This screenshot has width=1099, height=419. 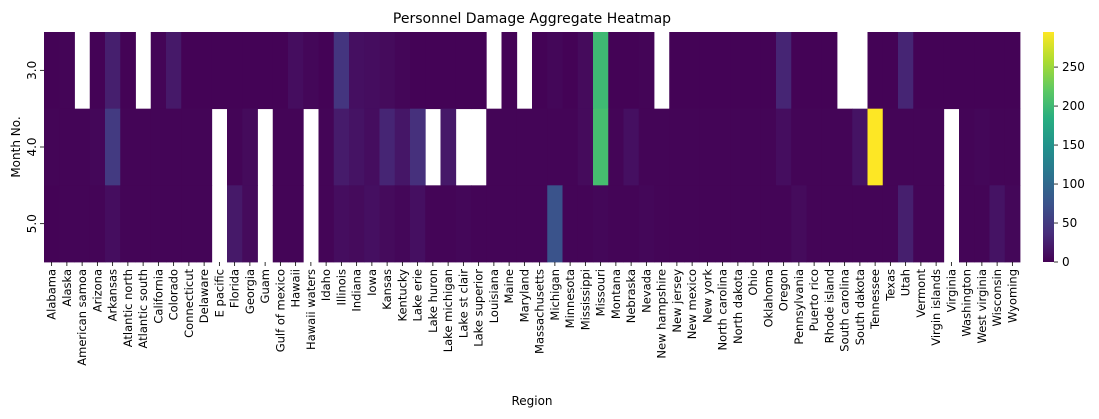 I want to click on x-tick-label: California, so click(x=158, y=296).